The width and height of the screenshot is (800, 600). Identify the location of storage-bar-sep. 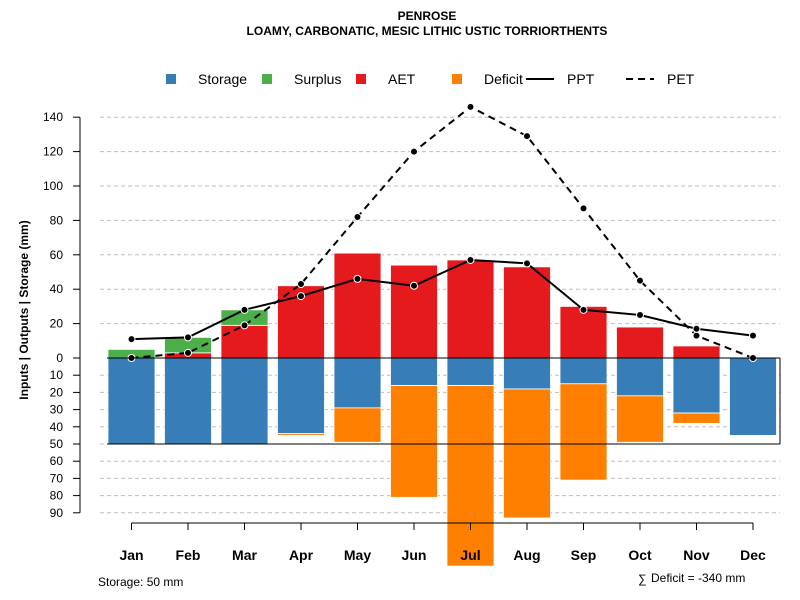
(583, 371).